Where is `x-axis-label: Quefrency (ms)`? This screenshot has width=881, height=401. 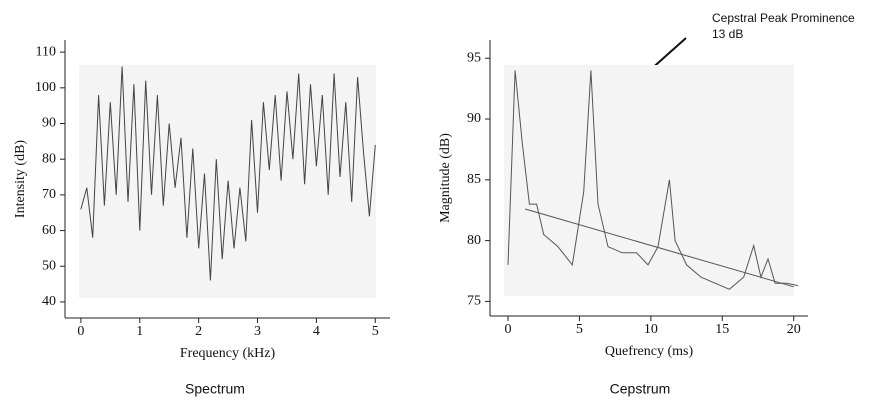
x-axis-label: Quefrency (ms) is located at coordinates (649, 351).